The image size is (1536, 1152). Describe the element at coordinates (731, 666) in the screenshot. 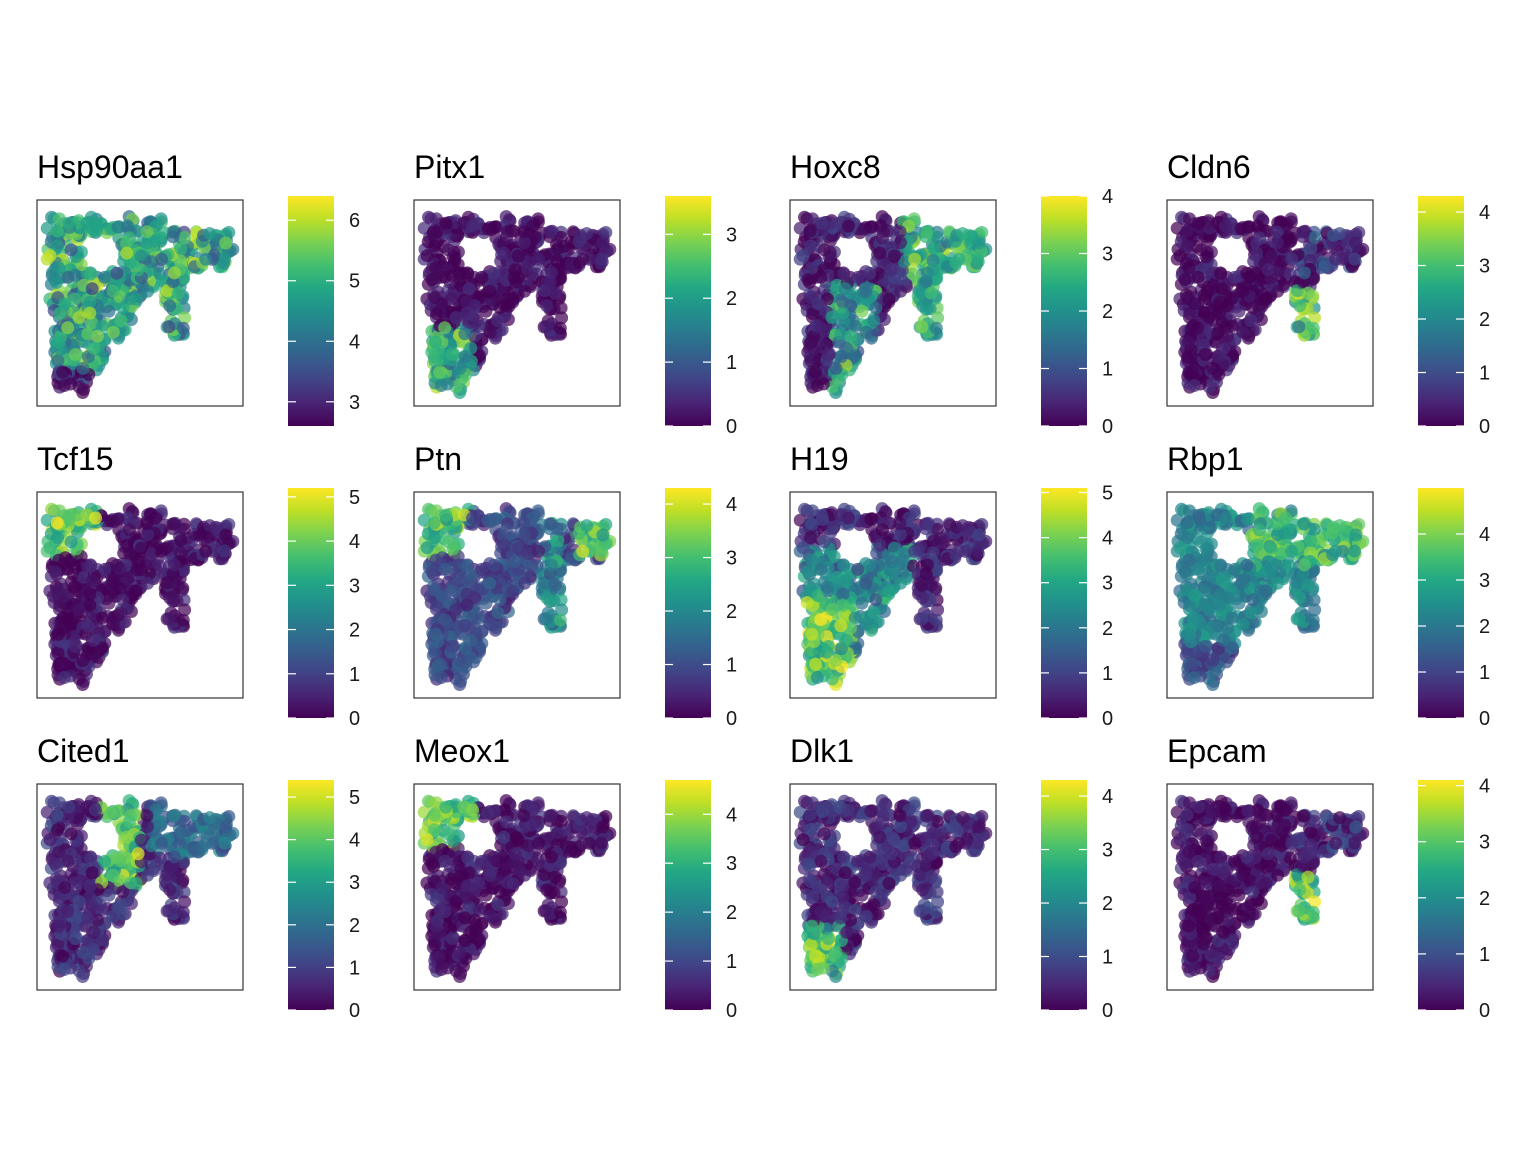

I see `colorbar-tick-label: 1` at that location.